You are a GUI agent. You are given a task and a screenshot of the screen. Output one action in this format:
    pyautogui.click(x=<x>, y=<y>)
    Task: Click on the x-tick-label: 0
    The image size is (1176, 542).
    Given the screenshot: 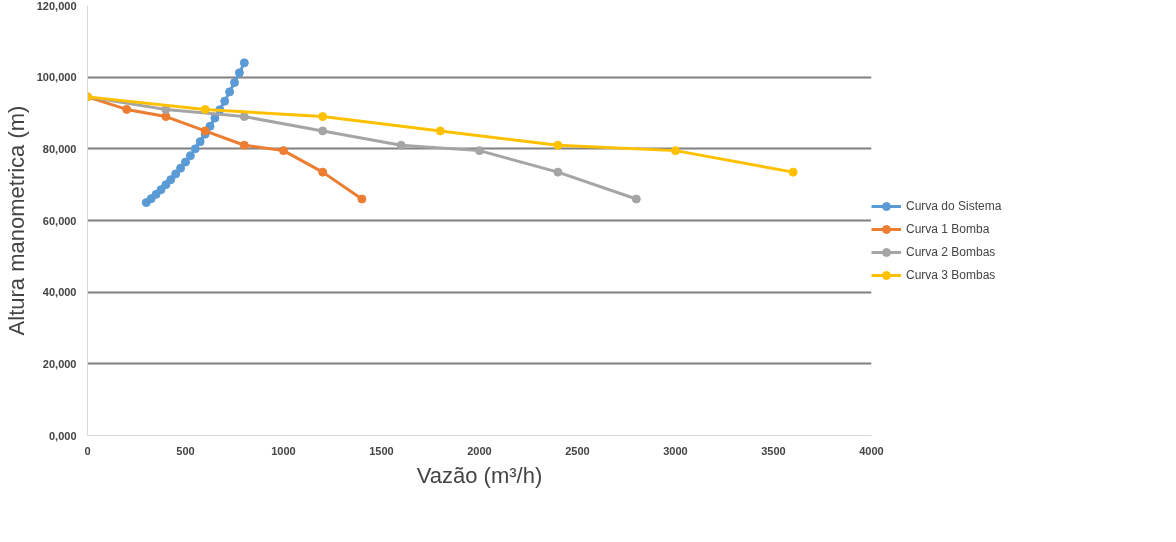 What is the action you would take?
    pyautogui.click(x=87, y=450)
    